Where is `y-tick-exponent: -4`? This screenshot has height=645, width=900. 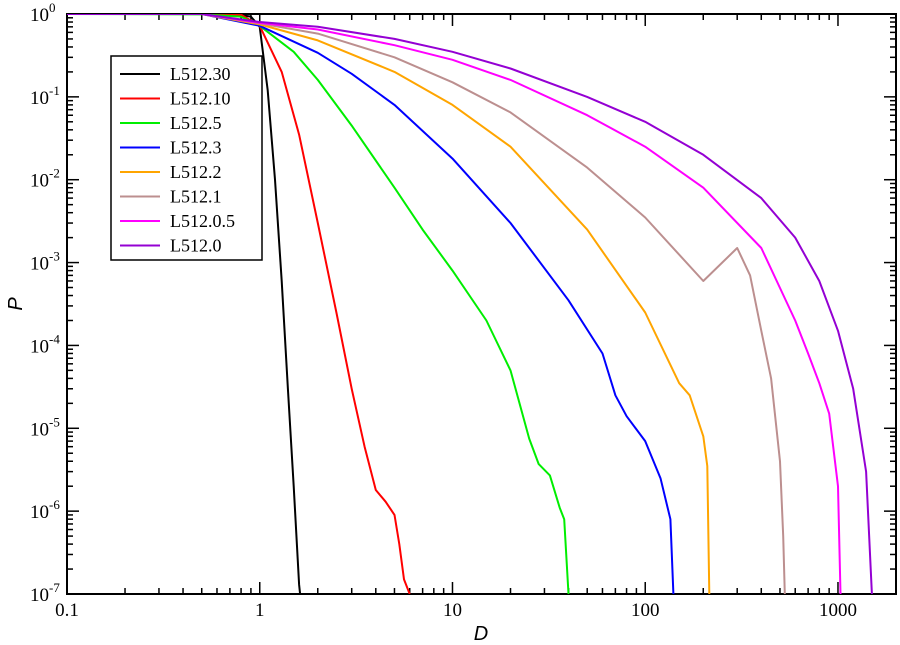
y-tick-exponent: -4 is located at coordinates (54, 338).